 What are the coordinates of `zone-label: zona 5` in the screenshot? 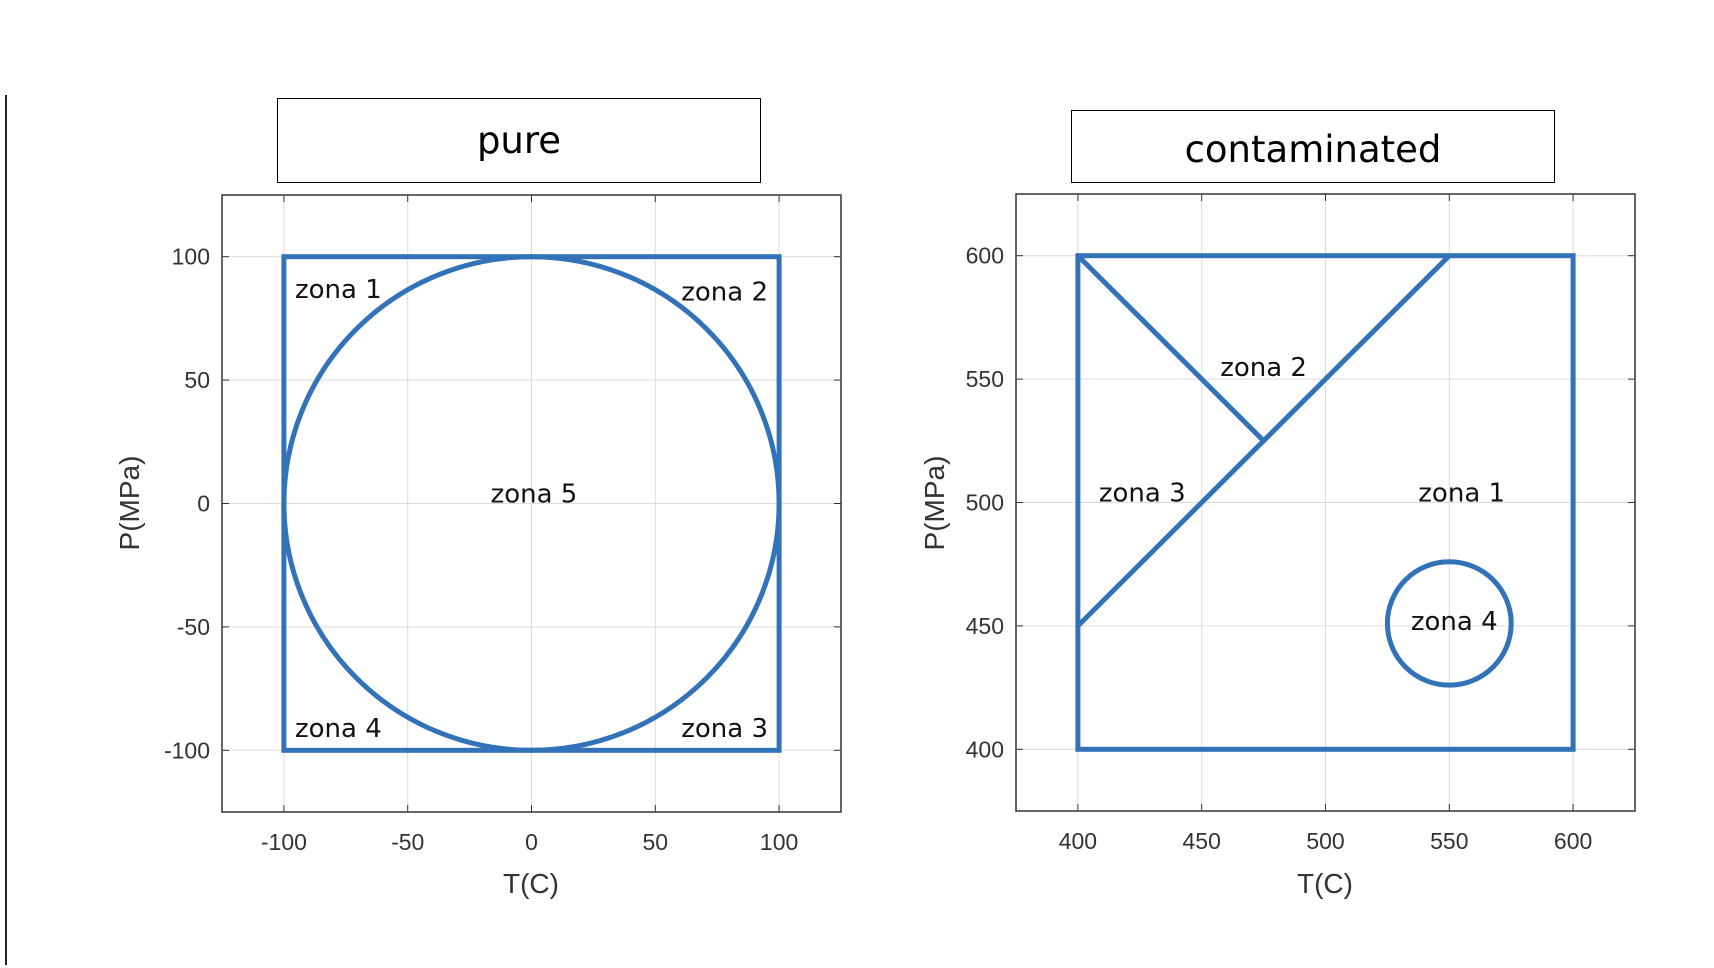 It's located at (534, 495).